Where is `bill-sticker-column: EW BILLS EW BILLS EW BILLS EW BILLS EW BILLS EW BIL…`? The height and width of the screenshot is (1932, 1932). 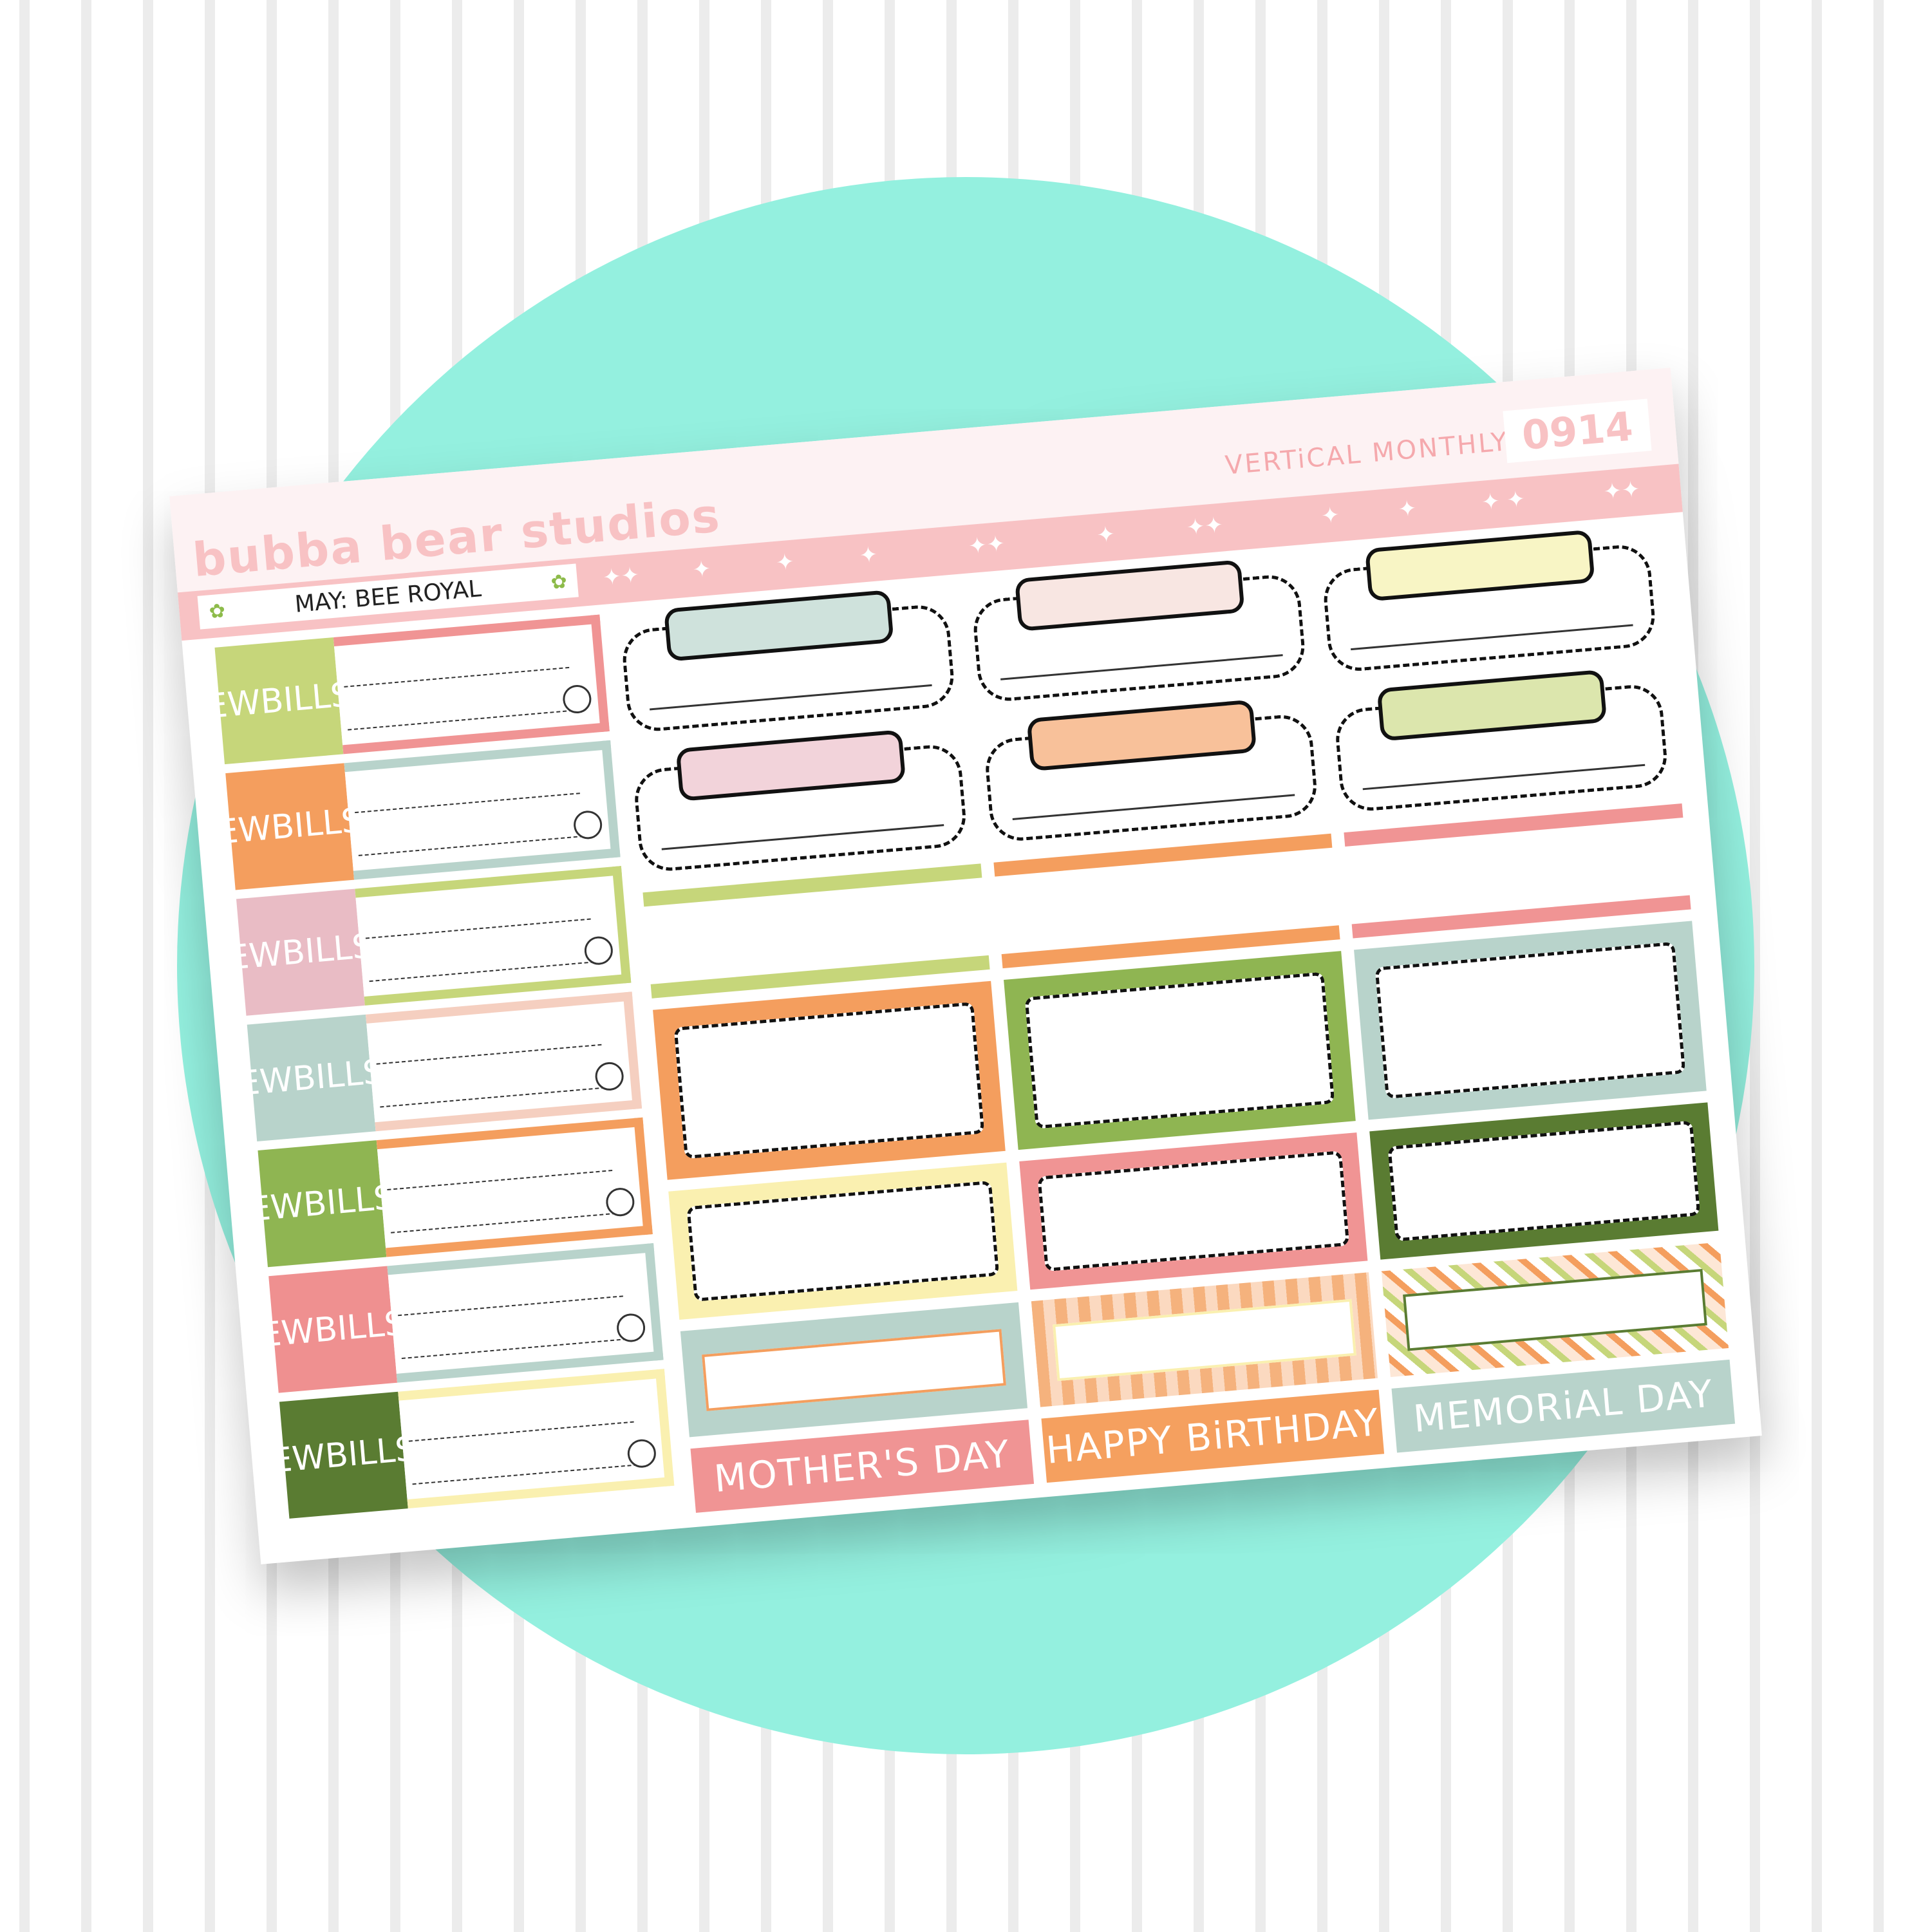 bill-sticker-column: EW BILLS EW BILLS EW BILLS EW BILLS EW BILLS EW BIL… is located at coordinates (440, 1071).